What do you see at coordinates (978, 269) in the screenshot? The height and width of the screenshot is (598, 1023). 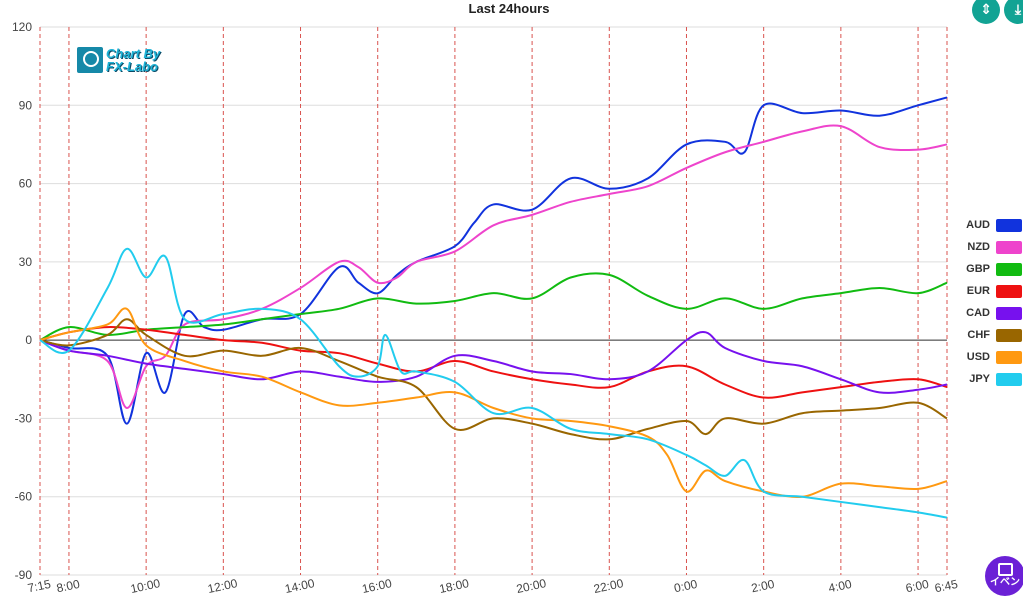 I see `legend-label: GBP` at bounding box center [978, 269].